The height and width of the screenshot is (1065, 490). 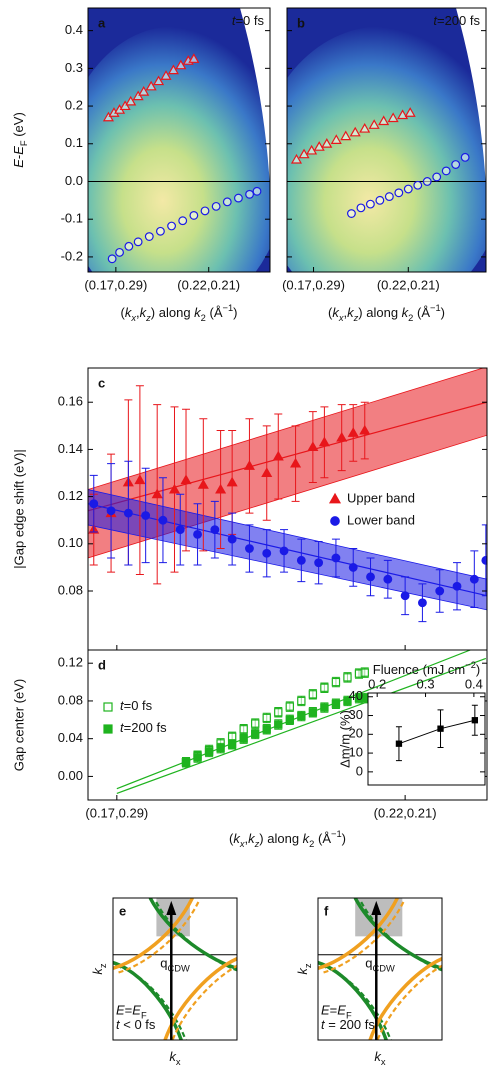 I want to click on y-tick-label: 0.2, so click(x=74, y=104).